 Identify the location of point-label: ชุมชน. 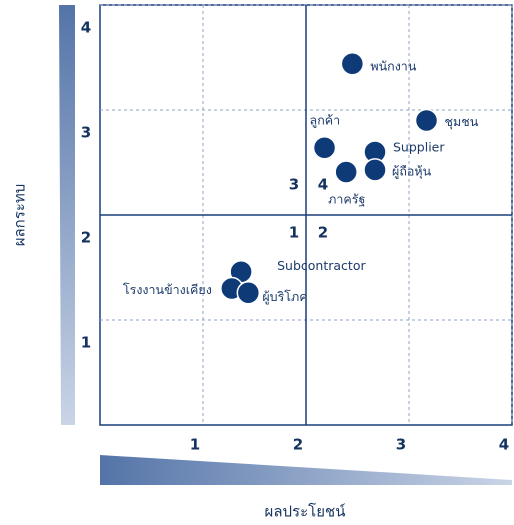
(462, 122).